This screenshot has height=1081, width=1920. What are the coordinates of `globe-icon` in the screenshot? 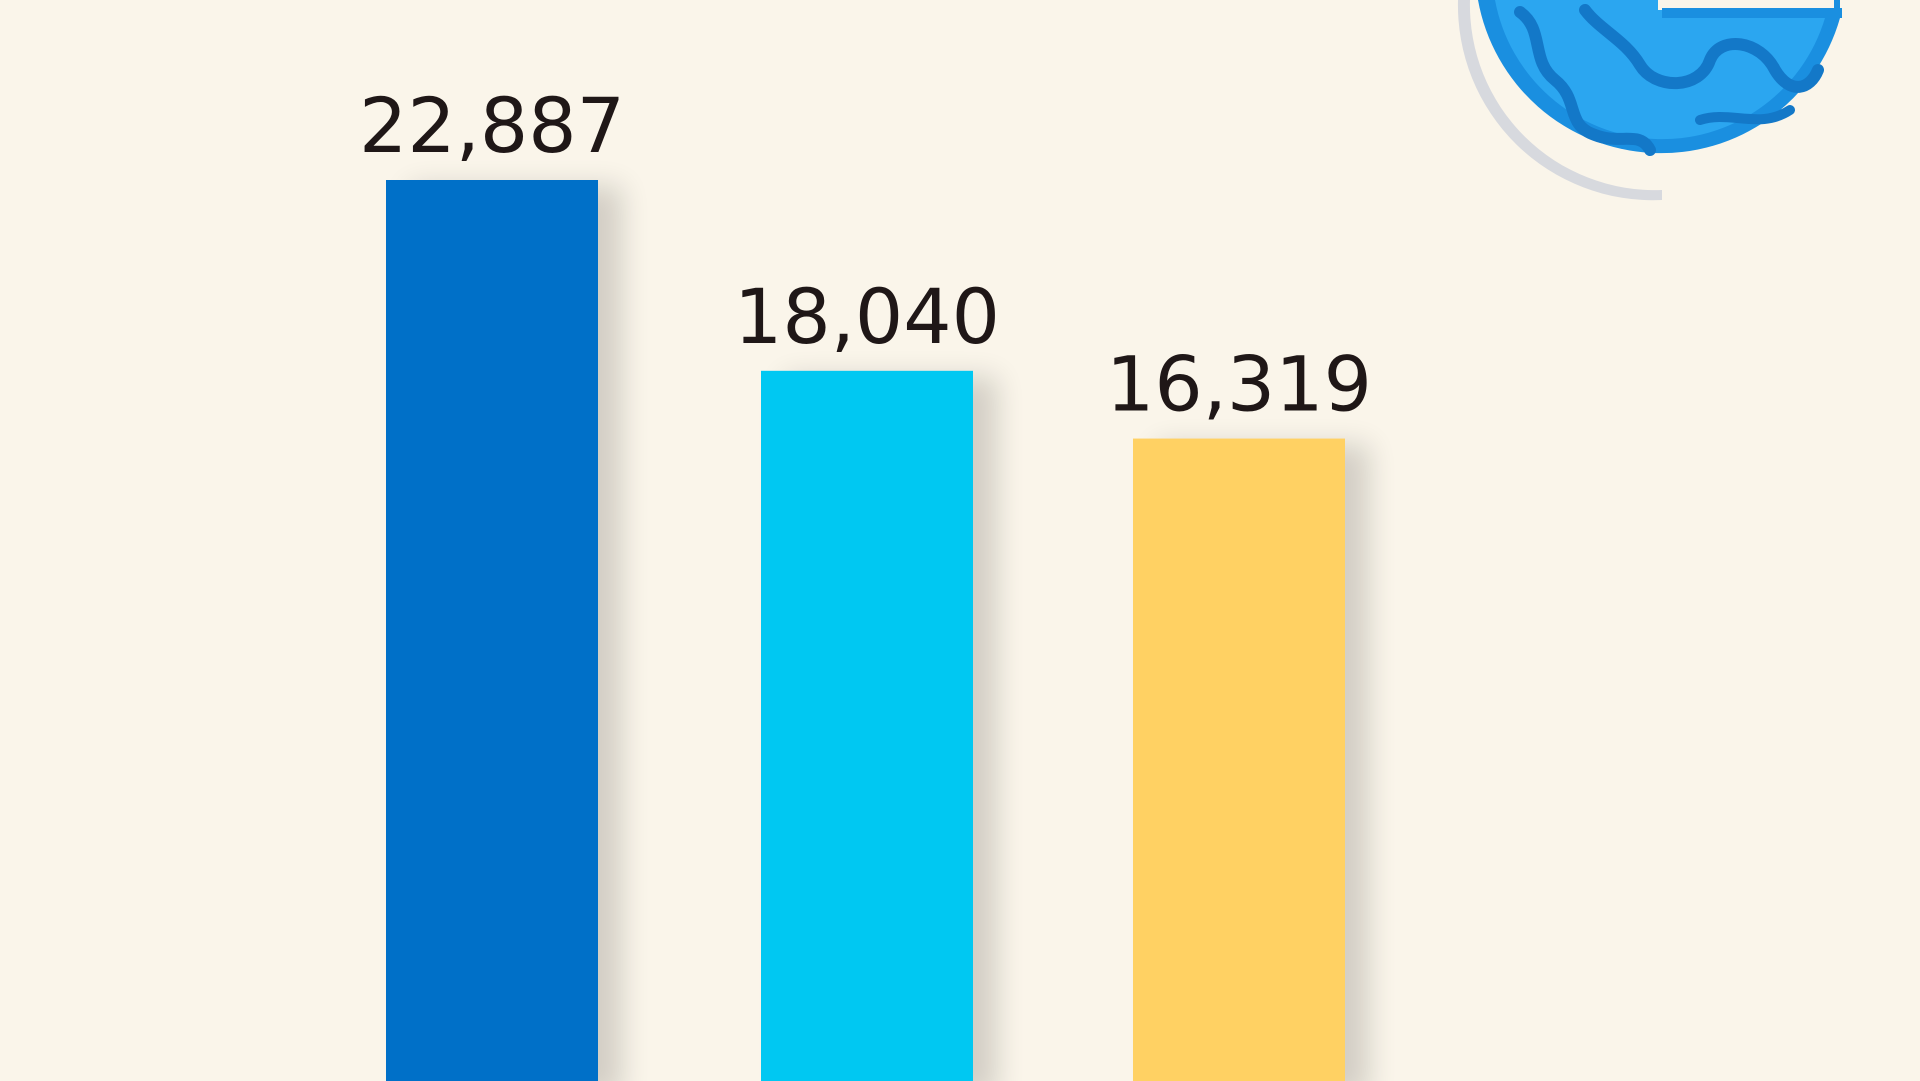 It's located at (1649, 100).